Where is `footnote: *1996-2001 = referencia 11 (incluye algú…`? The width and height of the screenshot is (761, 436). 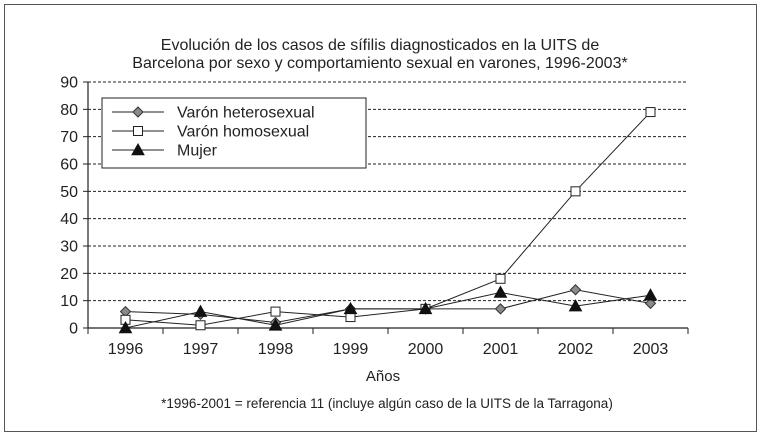
footnote: *1996-2001 = referencia 11 (incluye algú… is located at coordinates (387, 403).